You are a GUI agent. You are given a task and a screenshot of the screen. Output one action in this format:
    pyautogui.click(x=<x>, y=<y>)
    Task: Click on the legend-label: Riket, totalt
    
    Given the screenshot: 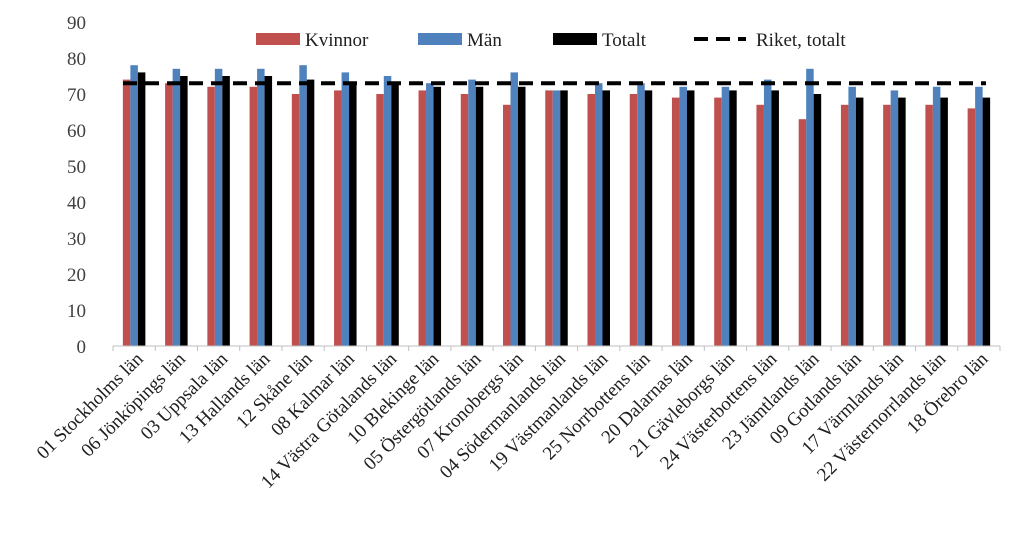 What is the action you would take?
    pyautogui.click(x=801, y=40)
    